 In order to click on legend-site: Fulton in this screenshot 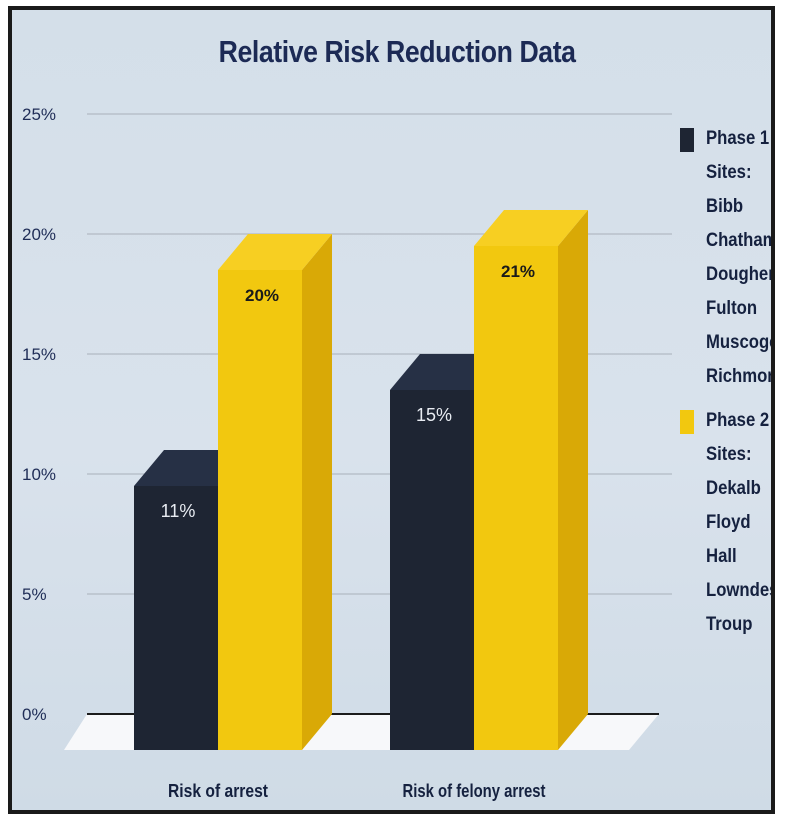, I will do `click(732, 308)`.